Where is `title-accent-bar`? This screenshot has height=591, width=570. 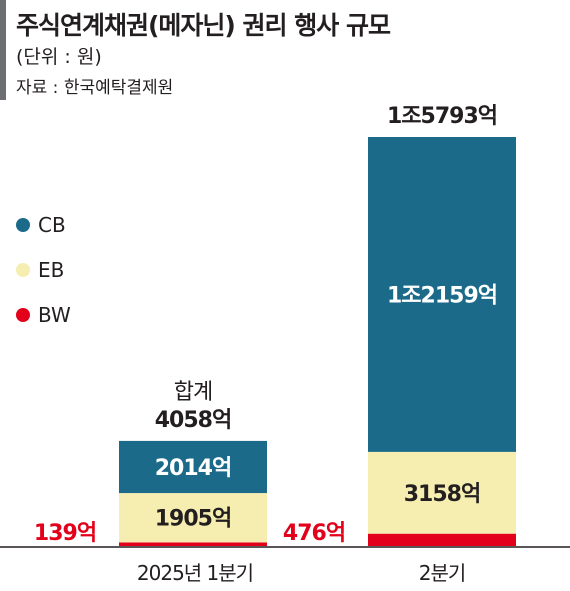 title-accent-bar is located at coordinates (3, 50).